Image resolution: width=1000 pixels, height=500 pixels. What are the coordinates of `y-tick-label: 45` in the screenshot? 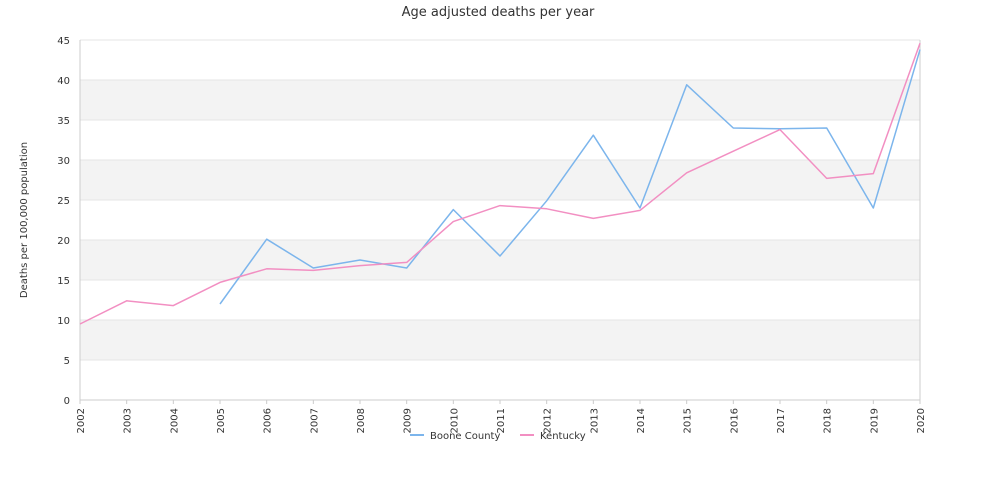 It's located at (63, 41).